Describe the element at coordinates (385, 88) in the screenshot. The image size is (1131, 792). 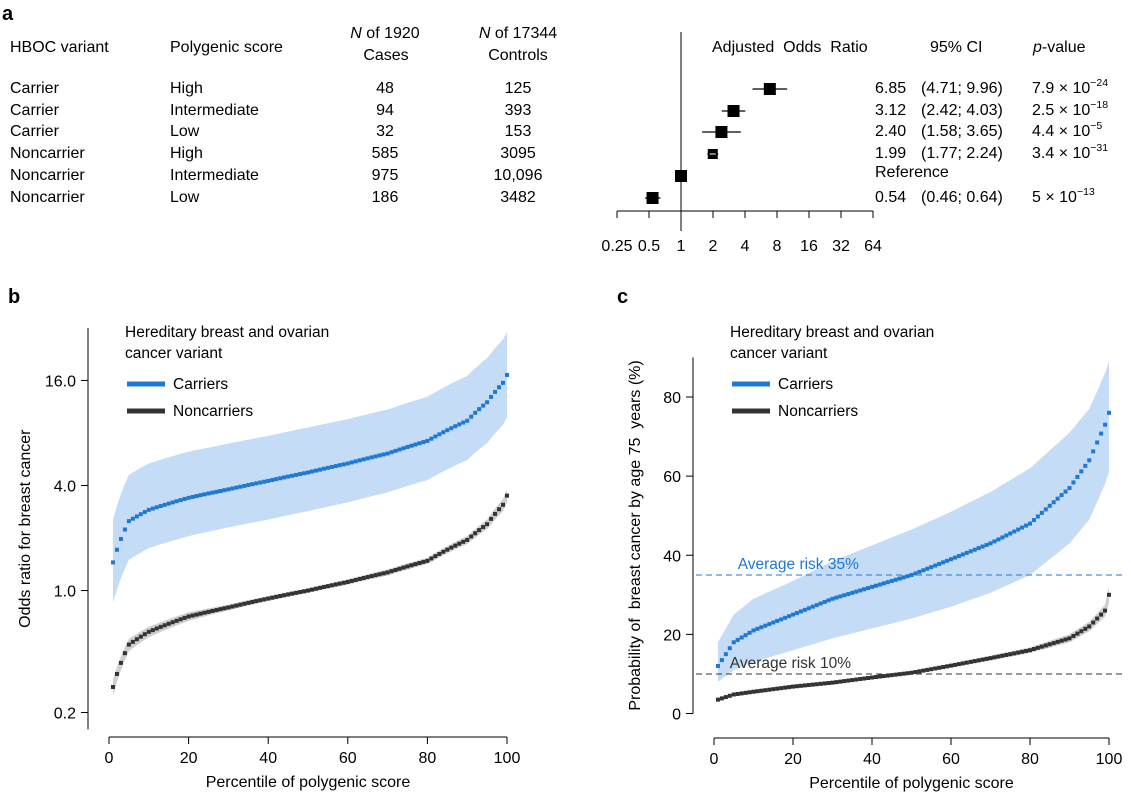
I see `row-cases: 48` at that location.